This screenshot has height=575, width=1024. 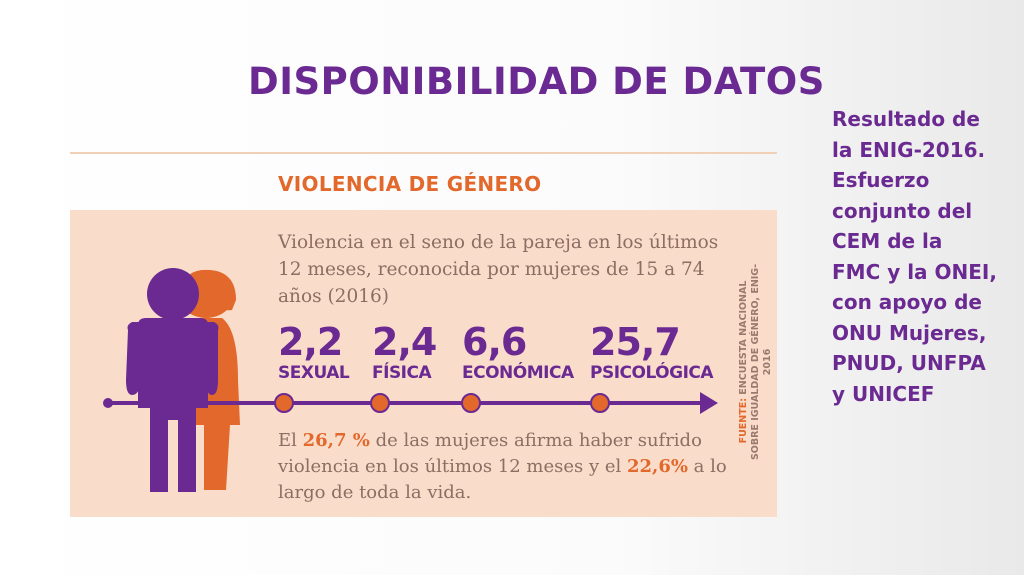 I want to click on stat-value: 2,2, so click(x=310, y=342).